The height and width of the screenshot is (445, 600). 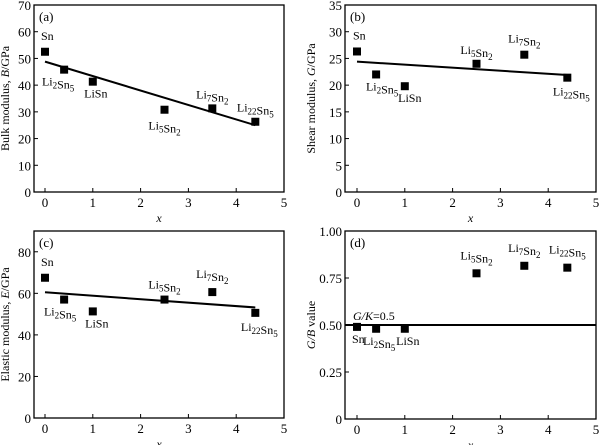 What do you see at coordinates (521, 252) in the screenshot?
I see `subscript: 7` at bounding box center [521, 252].